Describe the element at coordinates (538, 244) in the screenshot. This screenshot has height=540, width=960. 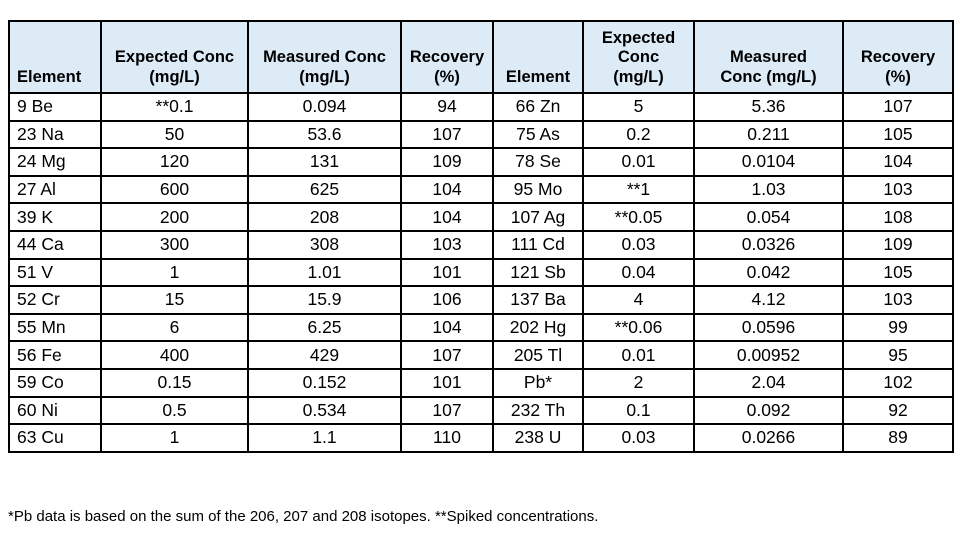
I see `right-element-cell: 111 Cd` at that location.